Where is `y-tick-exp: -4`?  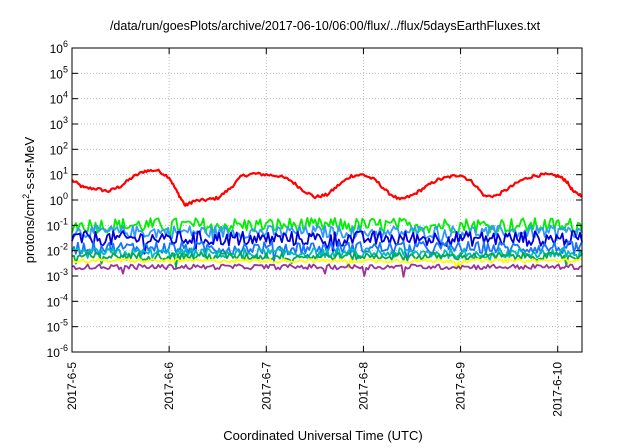
y-tick-exp: -4 is located at coordinates (64, 297).